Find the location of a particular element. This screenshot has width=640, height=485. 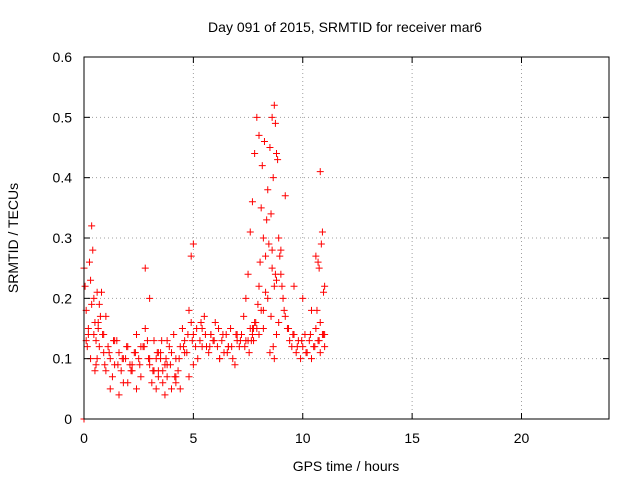

x-tick-label: 10 is located at coordinates (303, 438).